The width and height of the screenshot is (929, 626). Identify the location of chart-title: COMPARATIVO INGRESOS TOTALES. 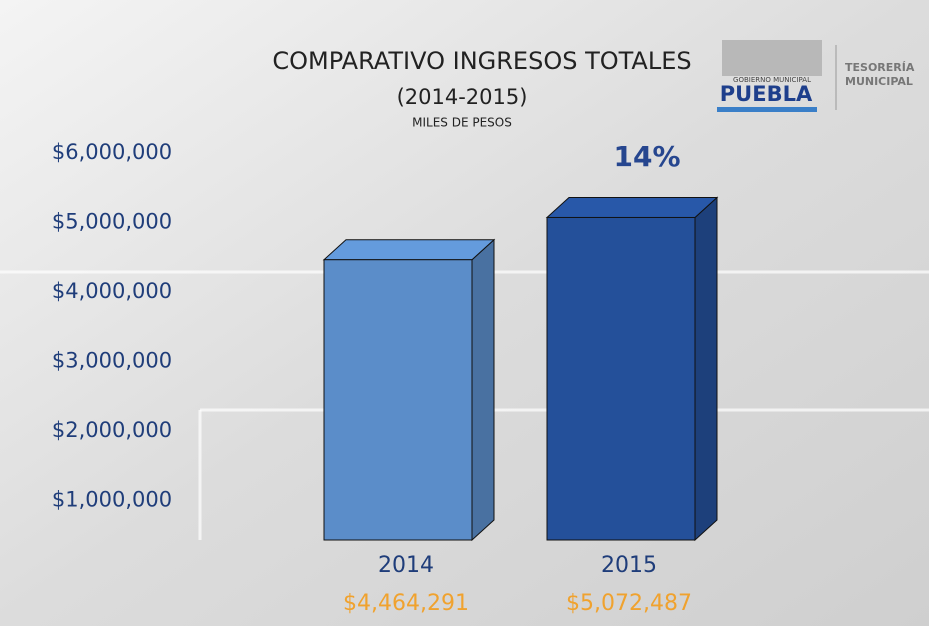
(481, 61).